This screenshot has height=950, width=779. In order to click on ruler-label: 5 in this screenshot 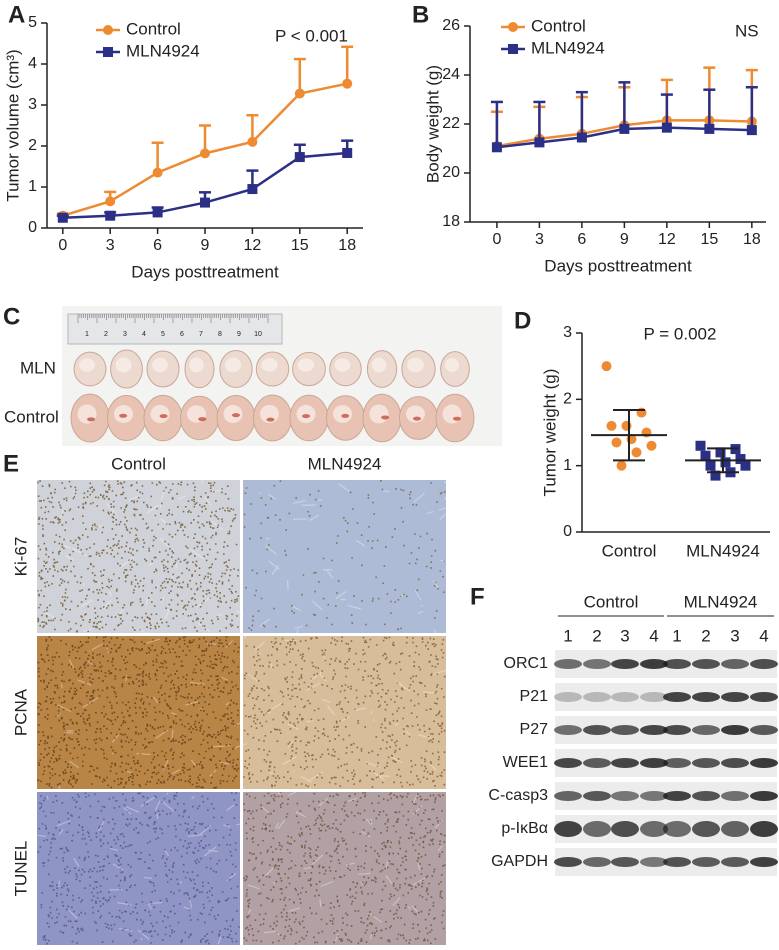, I will do `click(163, 334)`.